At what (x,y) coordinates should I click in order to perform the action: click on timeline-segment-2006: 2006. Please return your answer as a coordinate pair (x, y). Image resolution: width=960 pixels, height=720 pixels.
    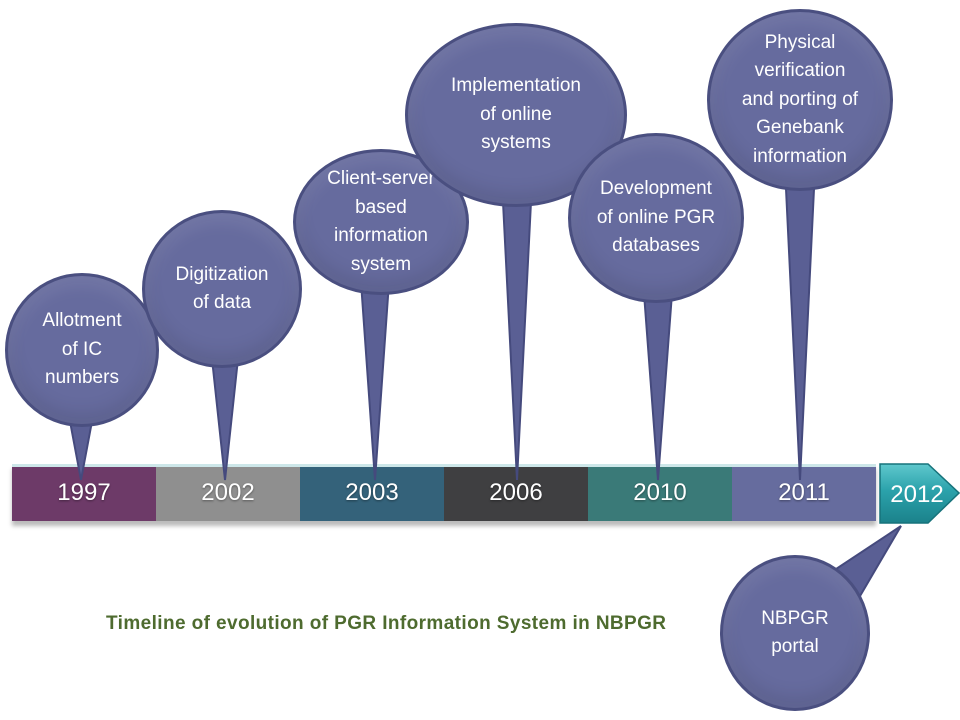
    Looking at the image, I should click on (516, 492).